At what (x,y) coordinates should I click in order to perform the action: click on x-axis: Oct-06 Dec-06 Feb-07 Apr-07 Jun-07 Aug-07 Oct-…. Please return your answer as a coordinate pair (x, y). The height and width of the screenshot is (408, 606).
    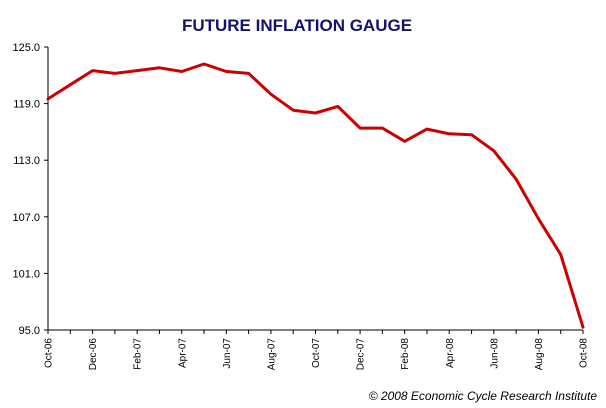
    Looking at the image, I should click on (317, 350).